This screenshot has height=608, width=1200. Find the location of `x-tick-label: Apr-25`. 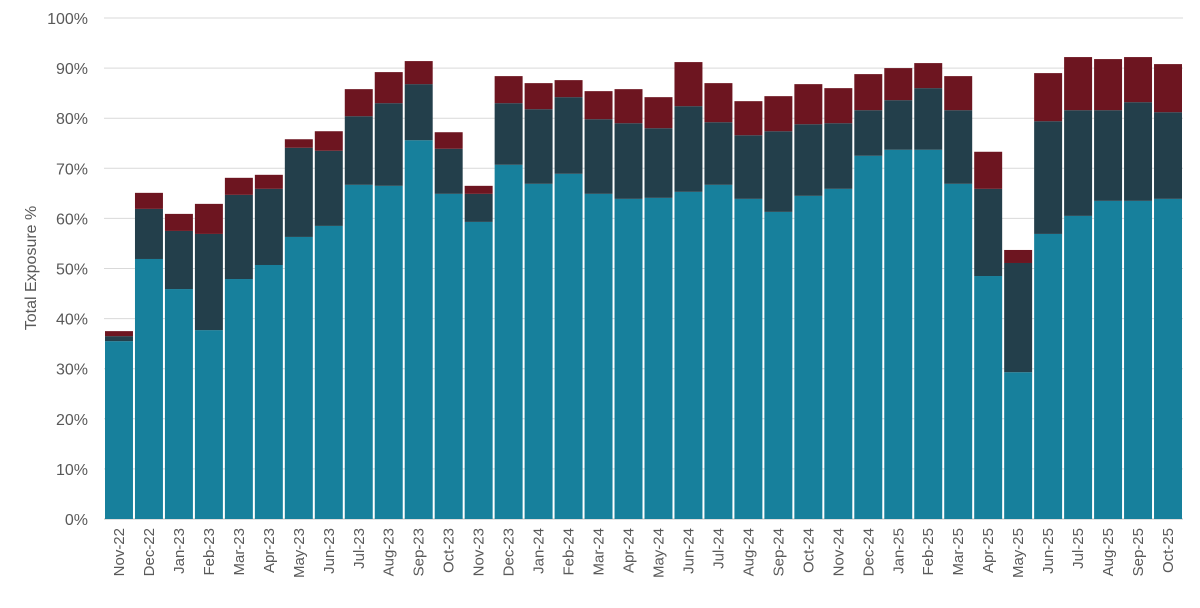

x-tick-label: Apr-25 is located at coordinates (988, 550).